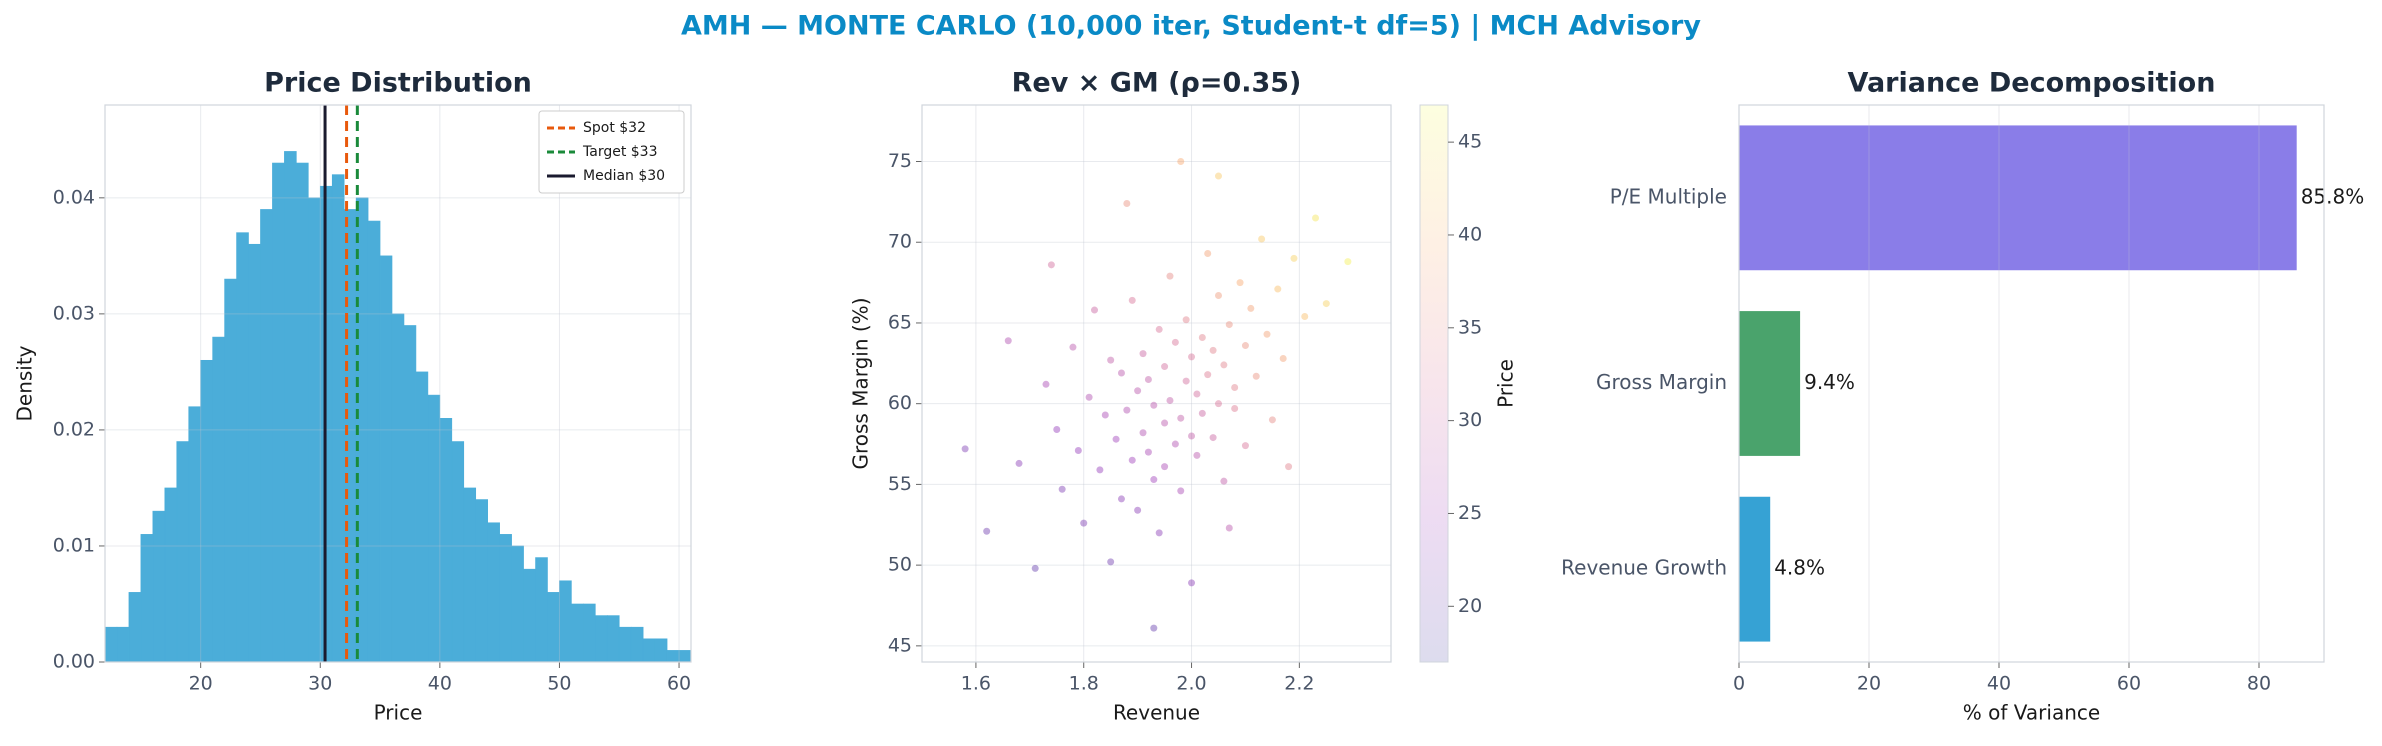 This screenshot has height=746, width=2382. What do you see at coordinates (1644, 568) in the screenshot?
I see `category-label: Revenue Growth` at bounding box center [1644, 568].